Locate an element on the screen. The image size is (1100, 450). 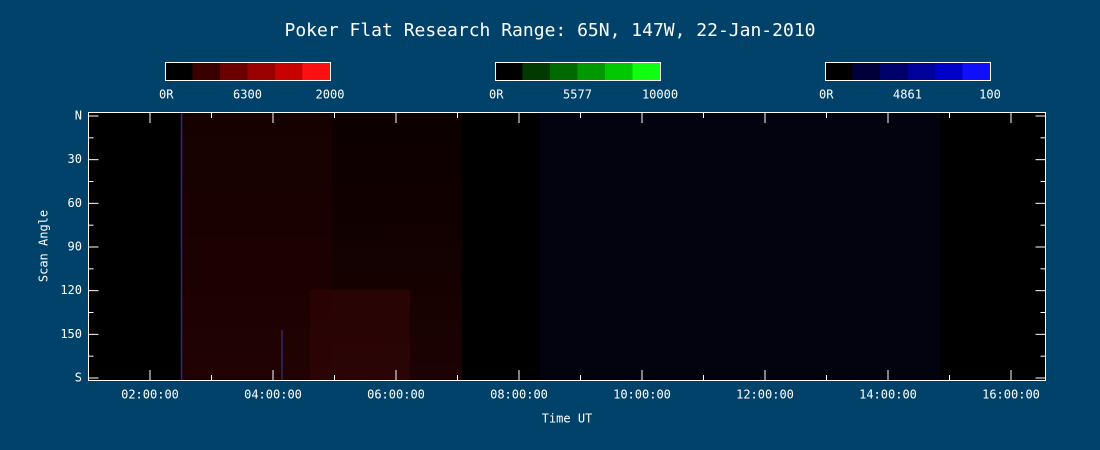
colorbar-label: 10000 is located at coordinates (660, 95).